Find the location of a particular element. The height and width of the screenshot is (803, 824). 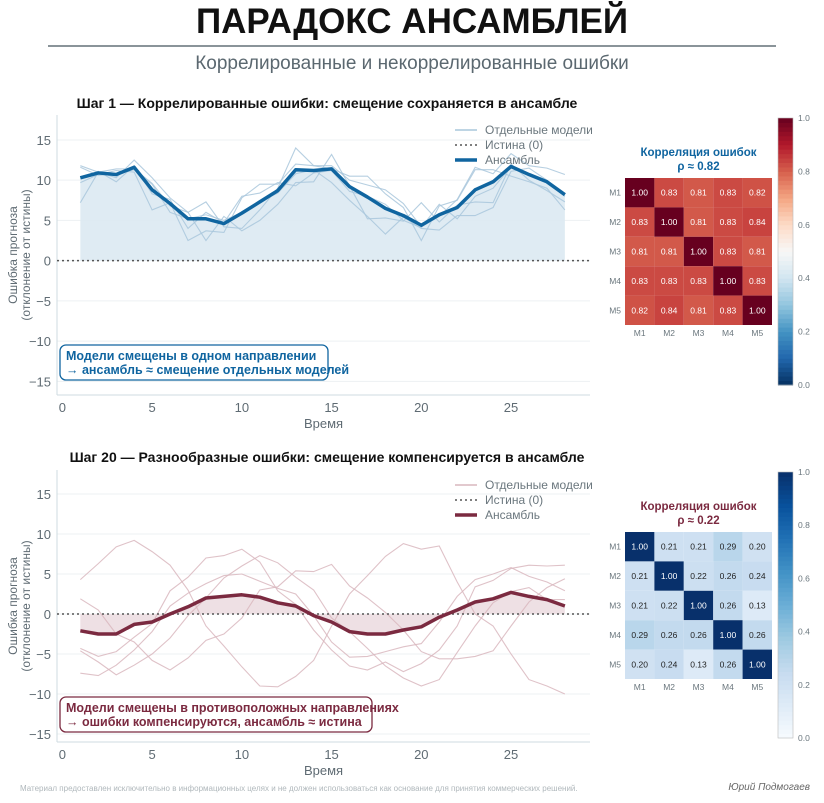

heatmap-col-label: M2 is located at coordinates (669, 687).